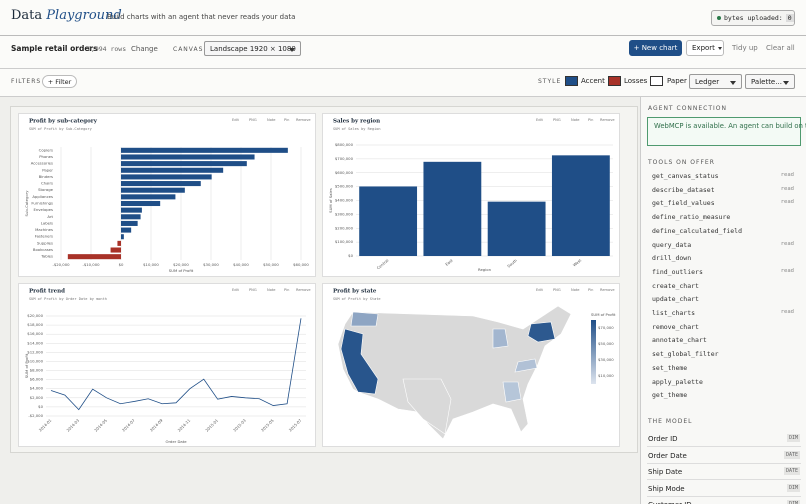  What do you see at coordinates (675, 285) in the screenshot?
I see `tool-name: create_chart` at bounding box center [675, 285].